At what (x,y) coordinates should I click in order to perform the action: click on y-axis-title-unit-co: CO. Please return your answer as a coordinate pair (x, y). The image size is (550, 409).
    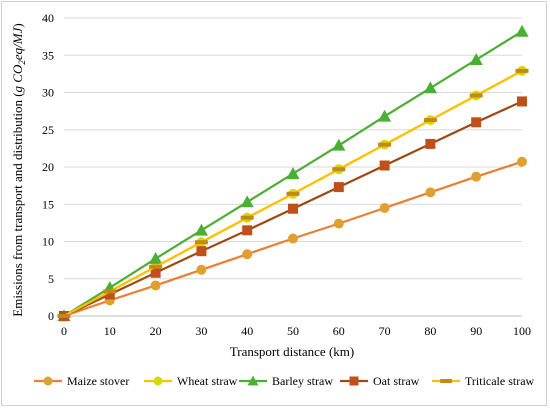
    Looking at the image, I should click on (17, 73).